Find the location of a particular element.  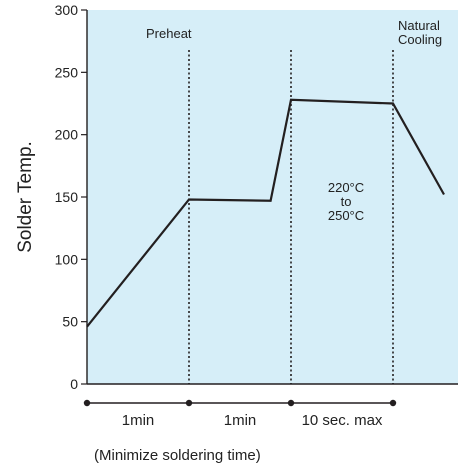

peak-range-label-line3: 250°C is located at coordinates (346, 215).